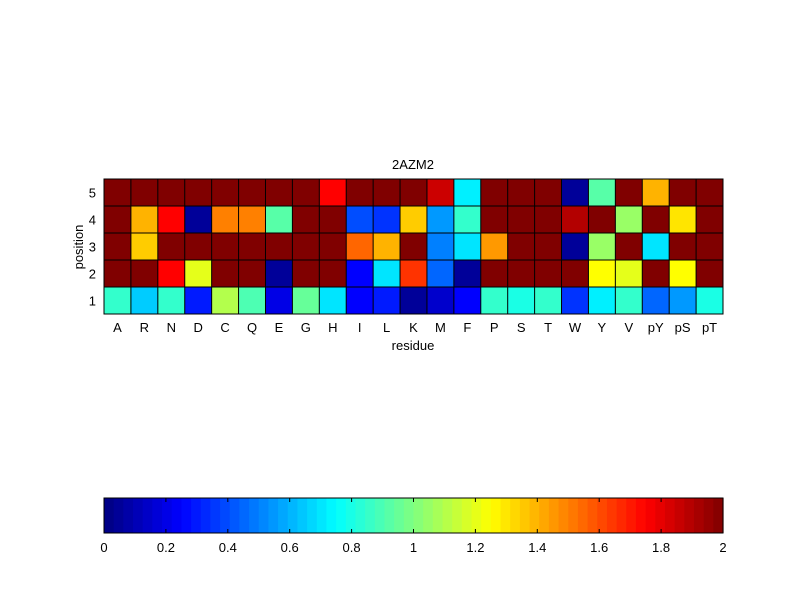 This screenshot has height=600, width=800. Describe the element at coordinates (92, 193) in the screenshot. I see `y-tick-label: 5` at that location.